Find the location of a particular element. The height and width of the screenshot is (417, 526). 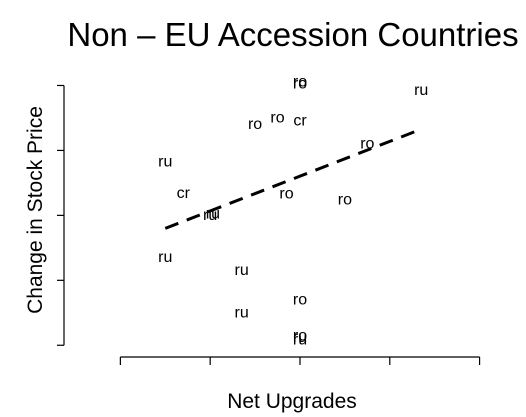

x-axis-title: Net Upgrades is located at coordinates (292, 401).